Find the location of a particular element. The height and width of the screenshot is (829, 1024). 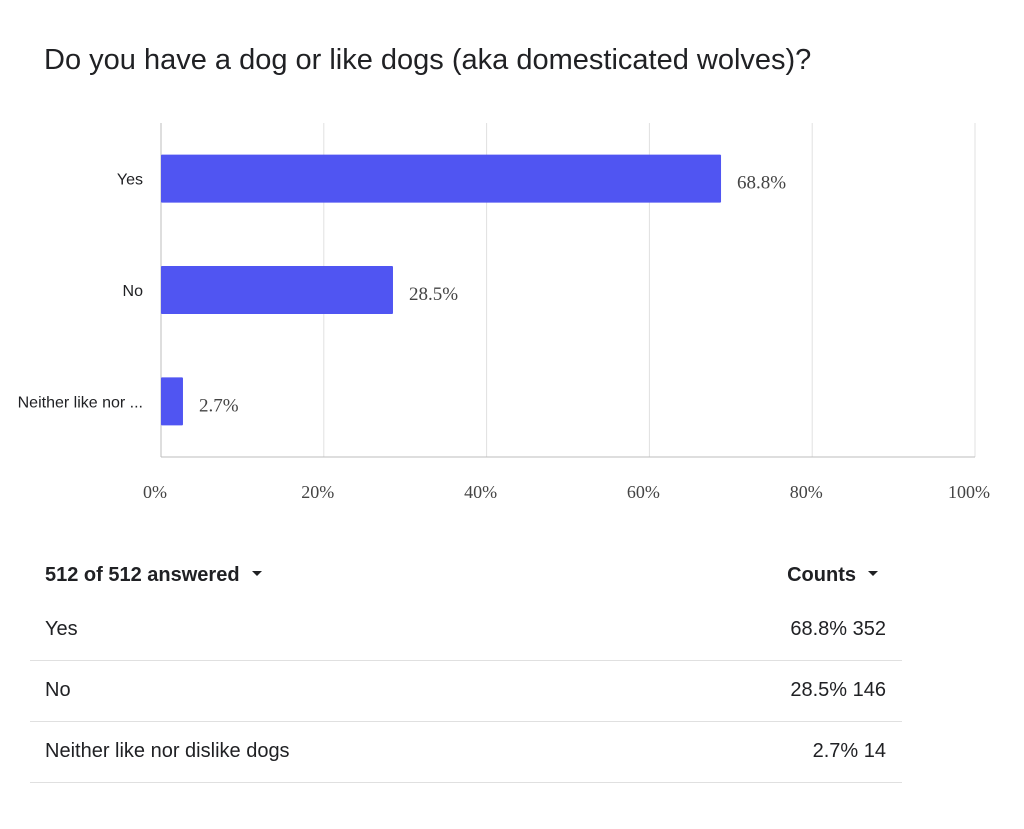

row-value: 28.5% 146 is located at coordinates (838, 690).